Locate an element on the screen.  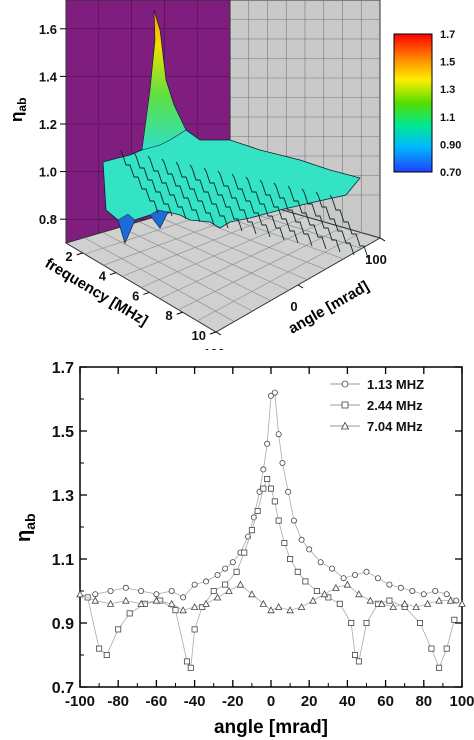
legend-label: 1.13 MHZ is located at coordinates (395, 384).